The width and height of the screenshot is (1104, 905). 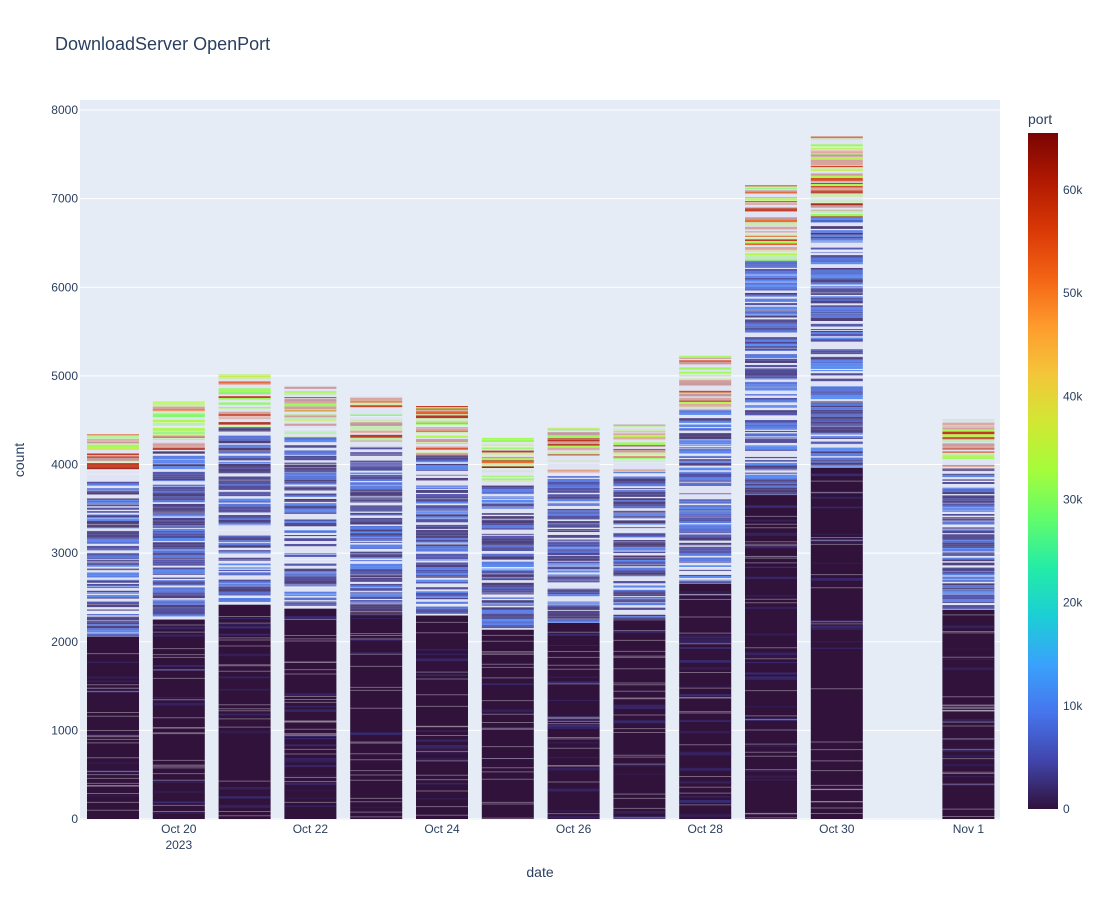 What do you see at coordinates (837, 829) in the screenshot?
I see `x-tick-label: Oct 30` at bounding box center [837, 829].